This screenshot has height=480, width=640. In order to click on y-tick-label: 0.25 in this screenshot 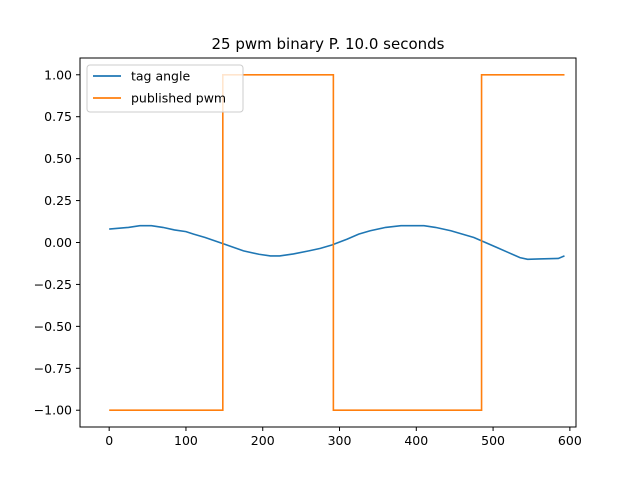, I will do `click(58, 200)`.